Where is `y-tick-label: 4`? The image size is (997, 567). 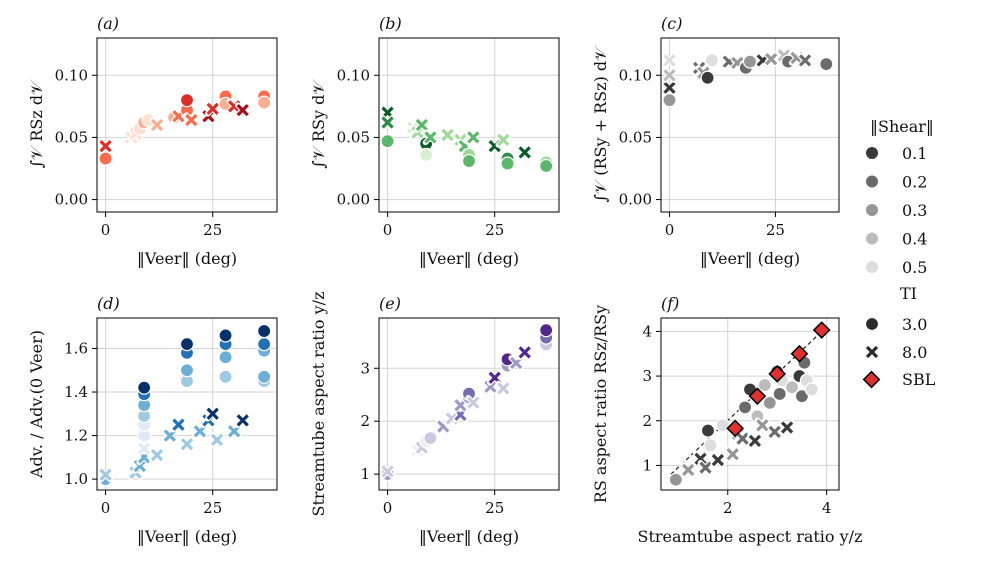
y-tick-label: 4 is located at coordinates (647, 331).